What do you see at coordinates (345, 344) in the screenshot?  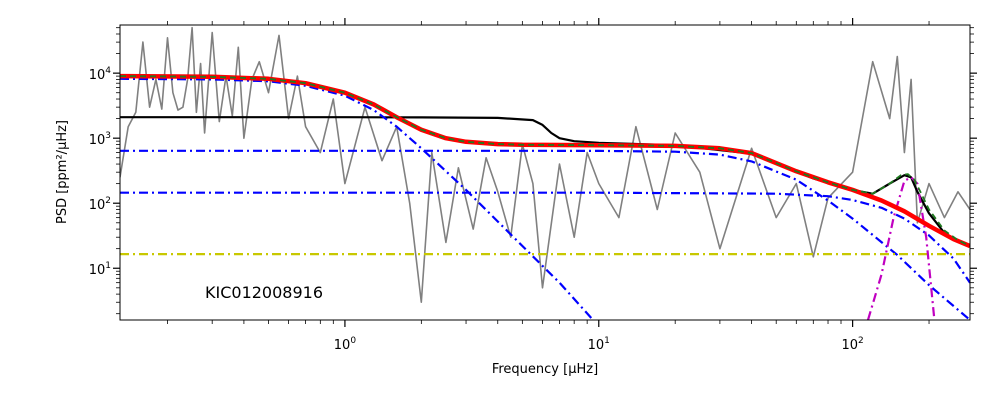 I see `x-tick-label: 100` at bounding box center [345, 344].